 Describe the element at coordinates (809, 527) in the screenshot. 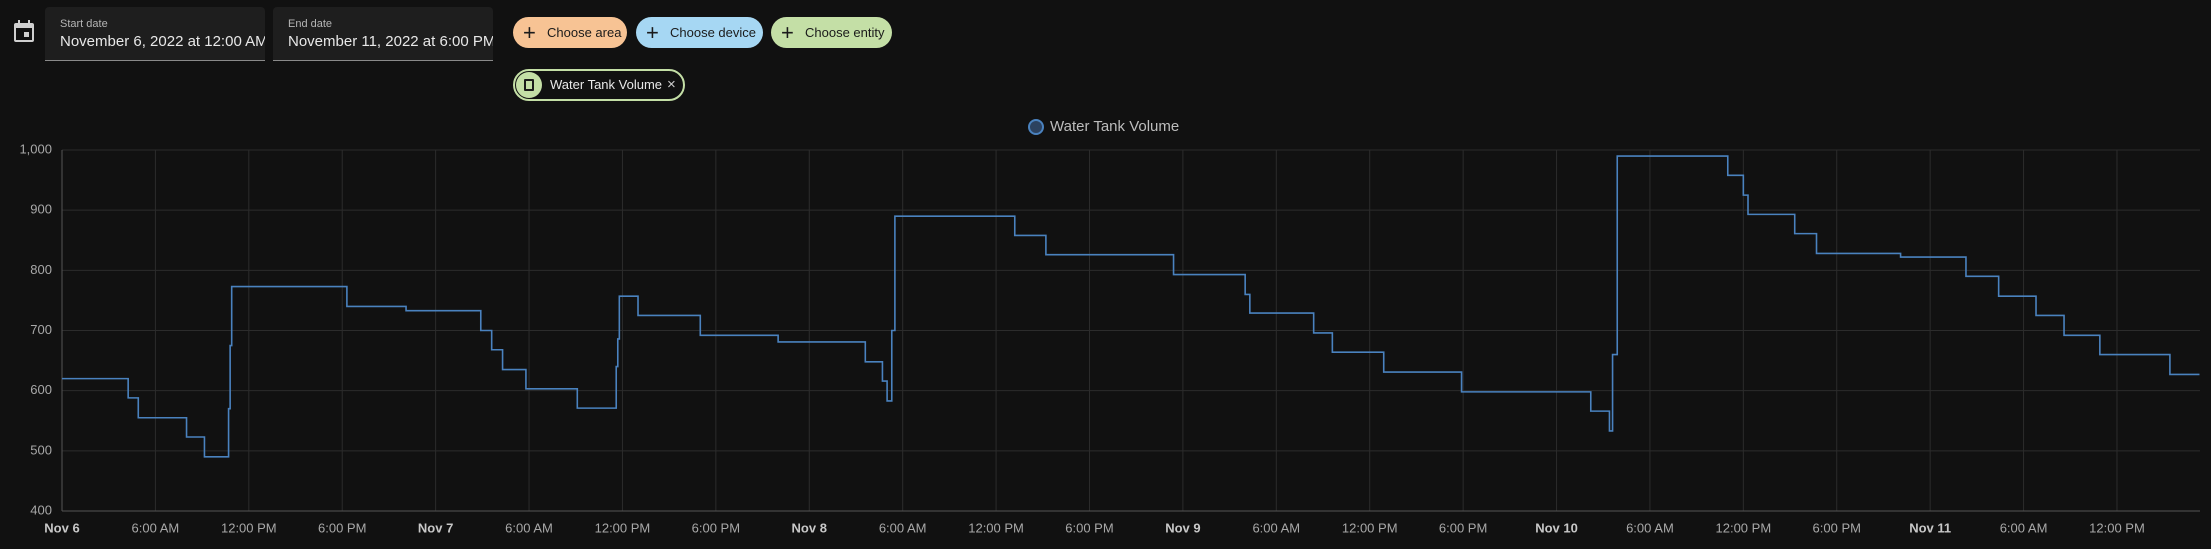

I see `x-tick-label: Nov 8` at that location.